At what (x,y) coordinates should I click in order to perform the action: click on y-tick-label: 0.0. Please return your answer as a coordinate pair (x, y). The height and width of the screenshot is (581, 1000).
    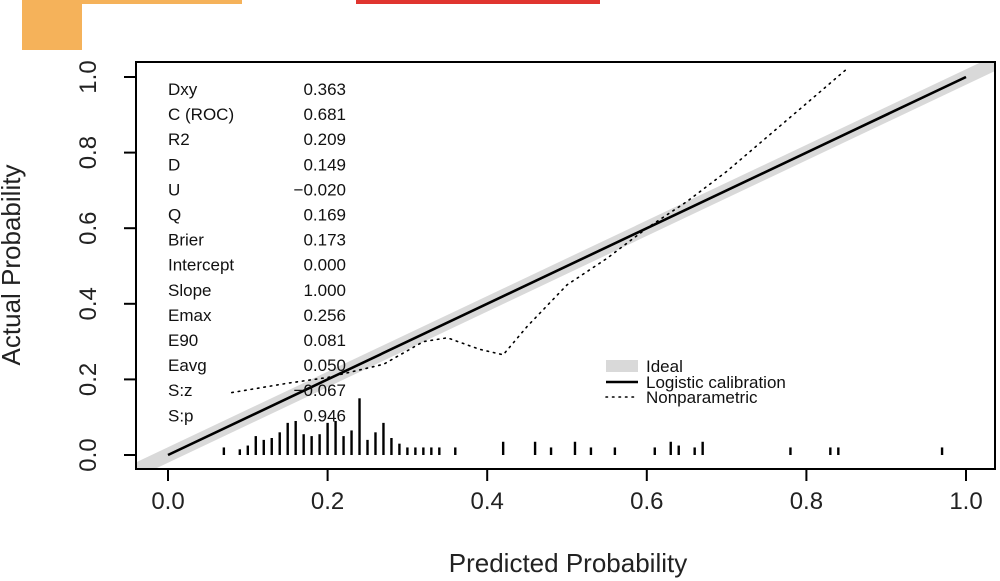
    Looking at the image, I should click on (88, 454).